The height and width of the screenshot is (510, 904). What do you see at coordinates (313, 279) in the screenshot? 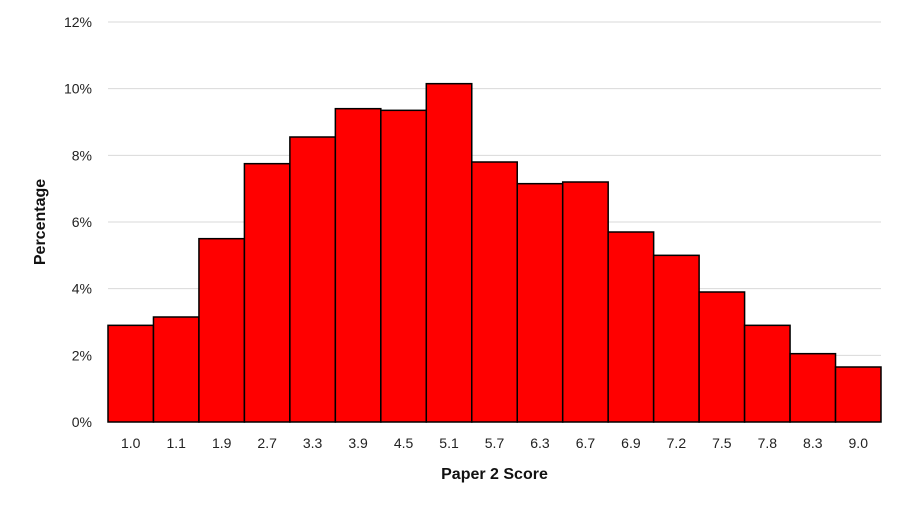
I see `bar-3.3` at bounding box center [313, 279].